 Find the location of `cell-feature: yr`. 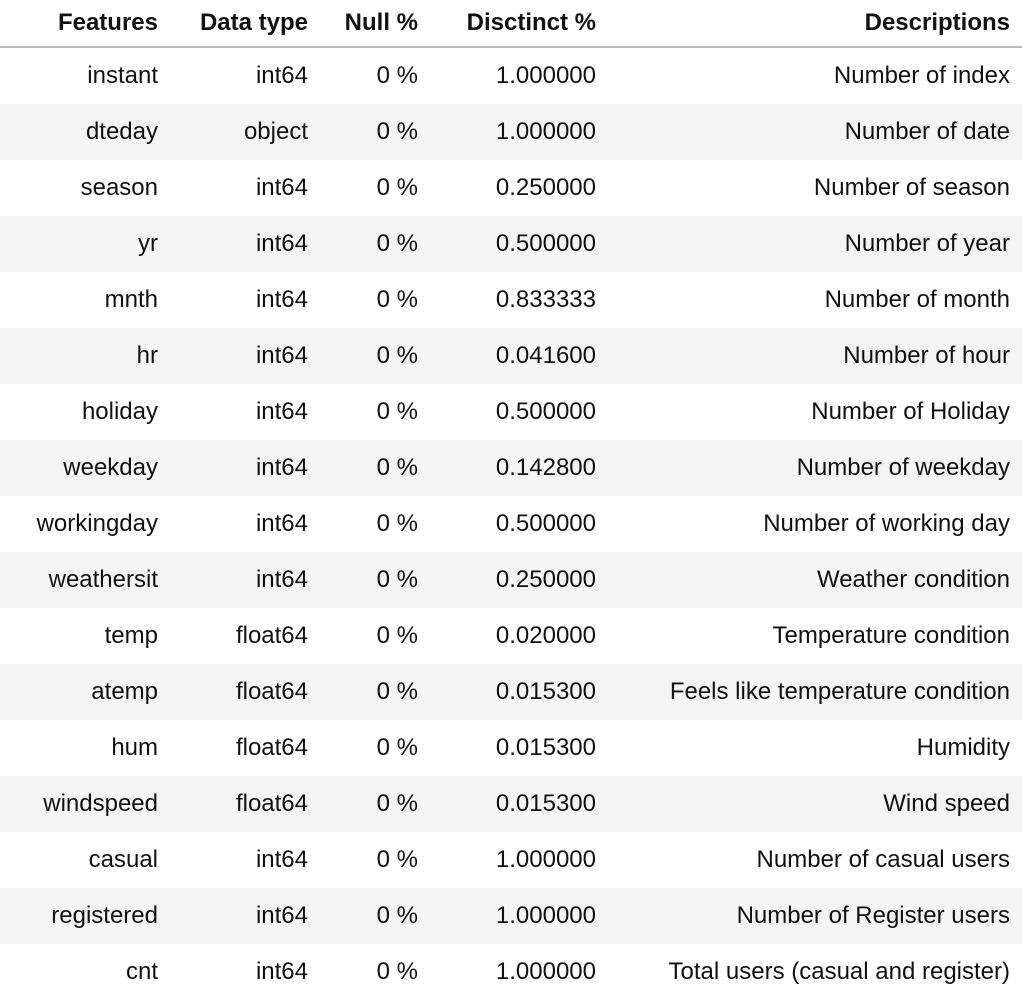

cell-feature: yr is located at coordinates (85, 244).